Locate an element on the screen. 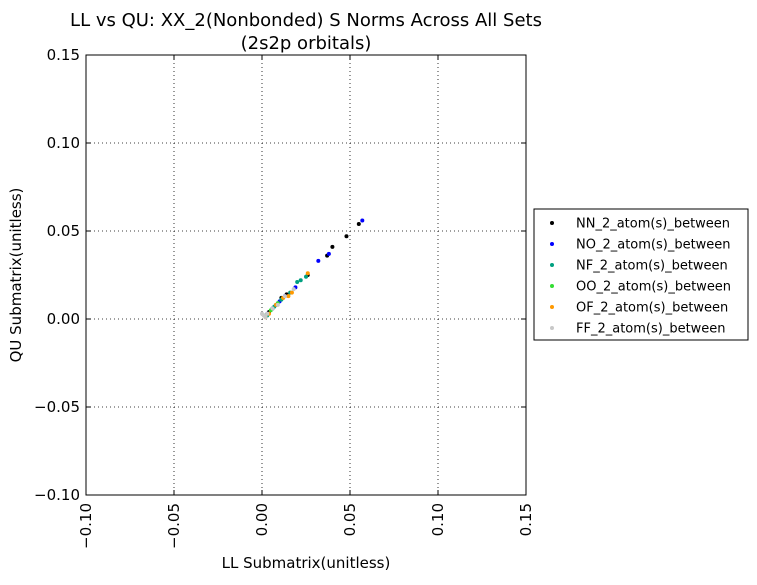 The height and width of the screenshot is (585, 757). y-tick-label: −0.10 is located at coordinates (57, 495).